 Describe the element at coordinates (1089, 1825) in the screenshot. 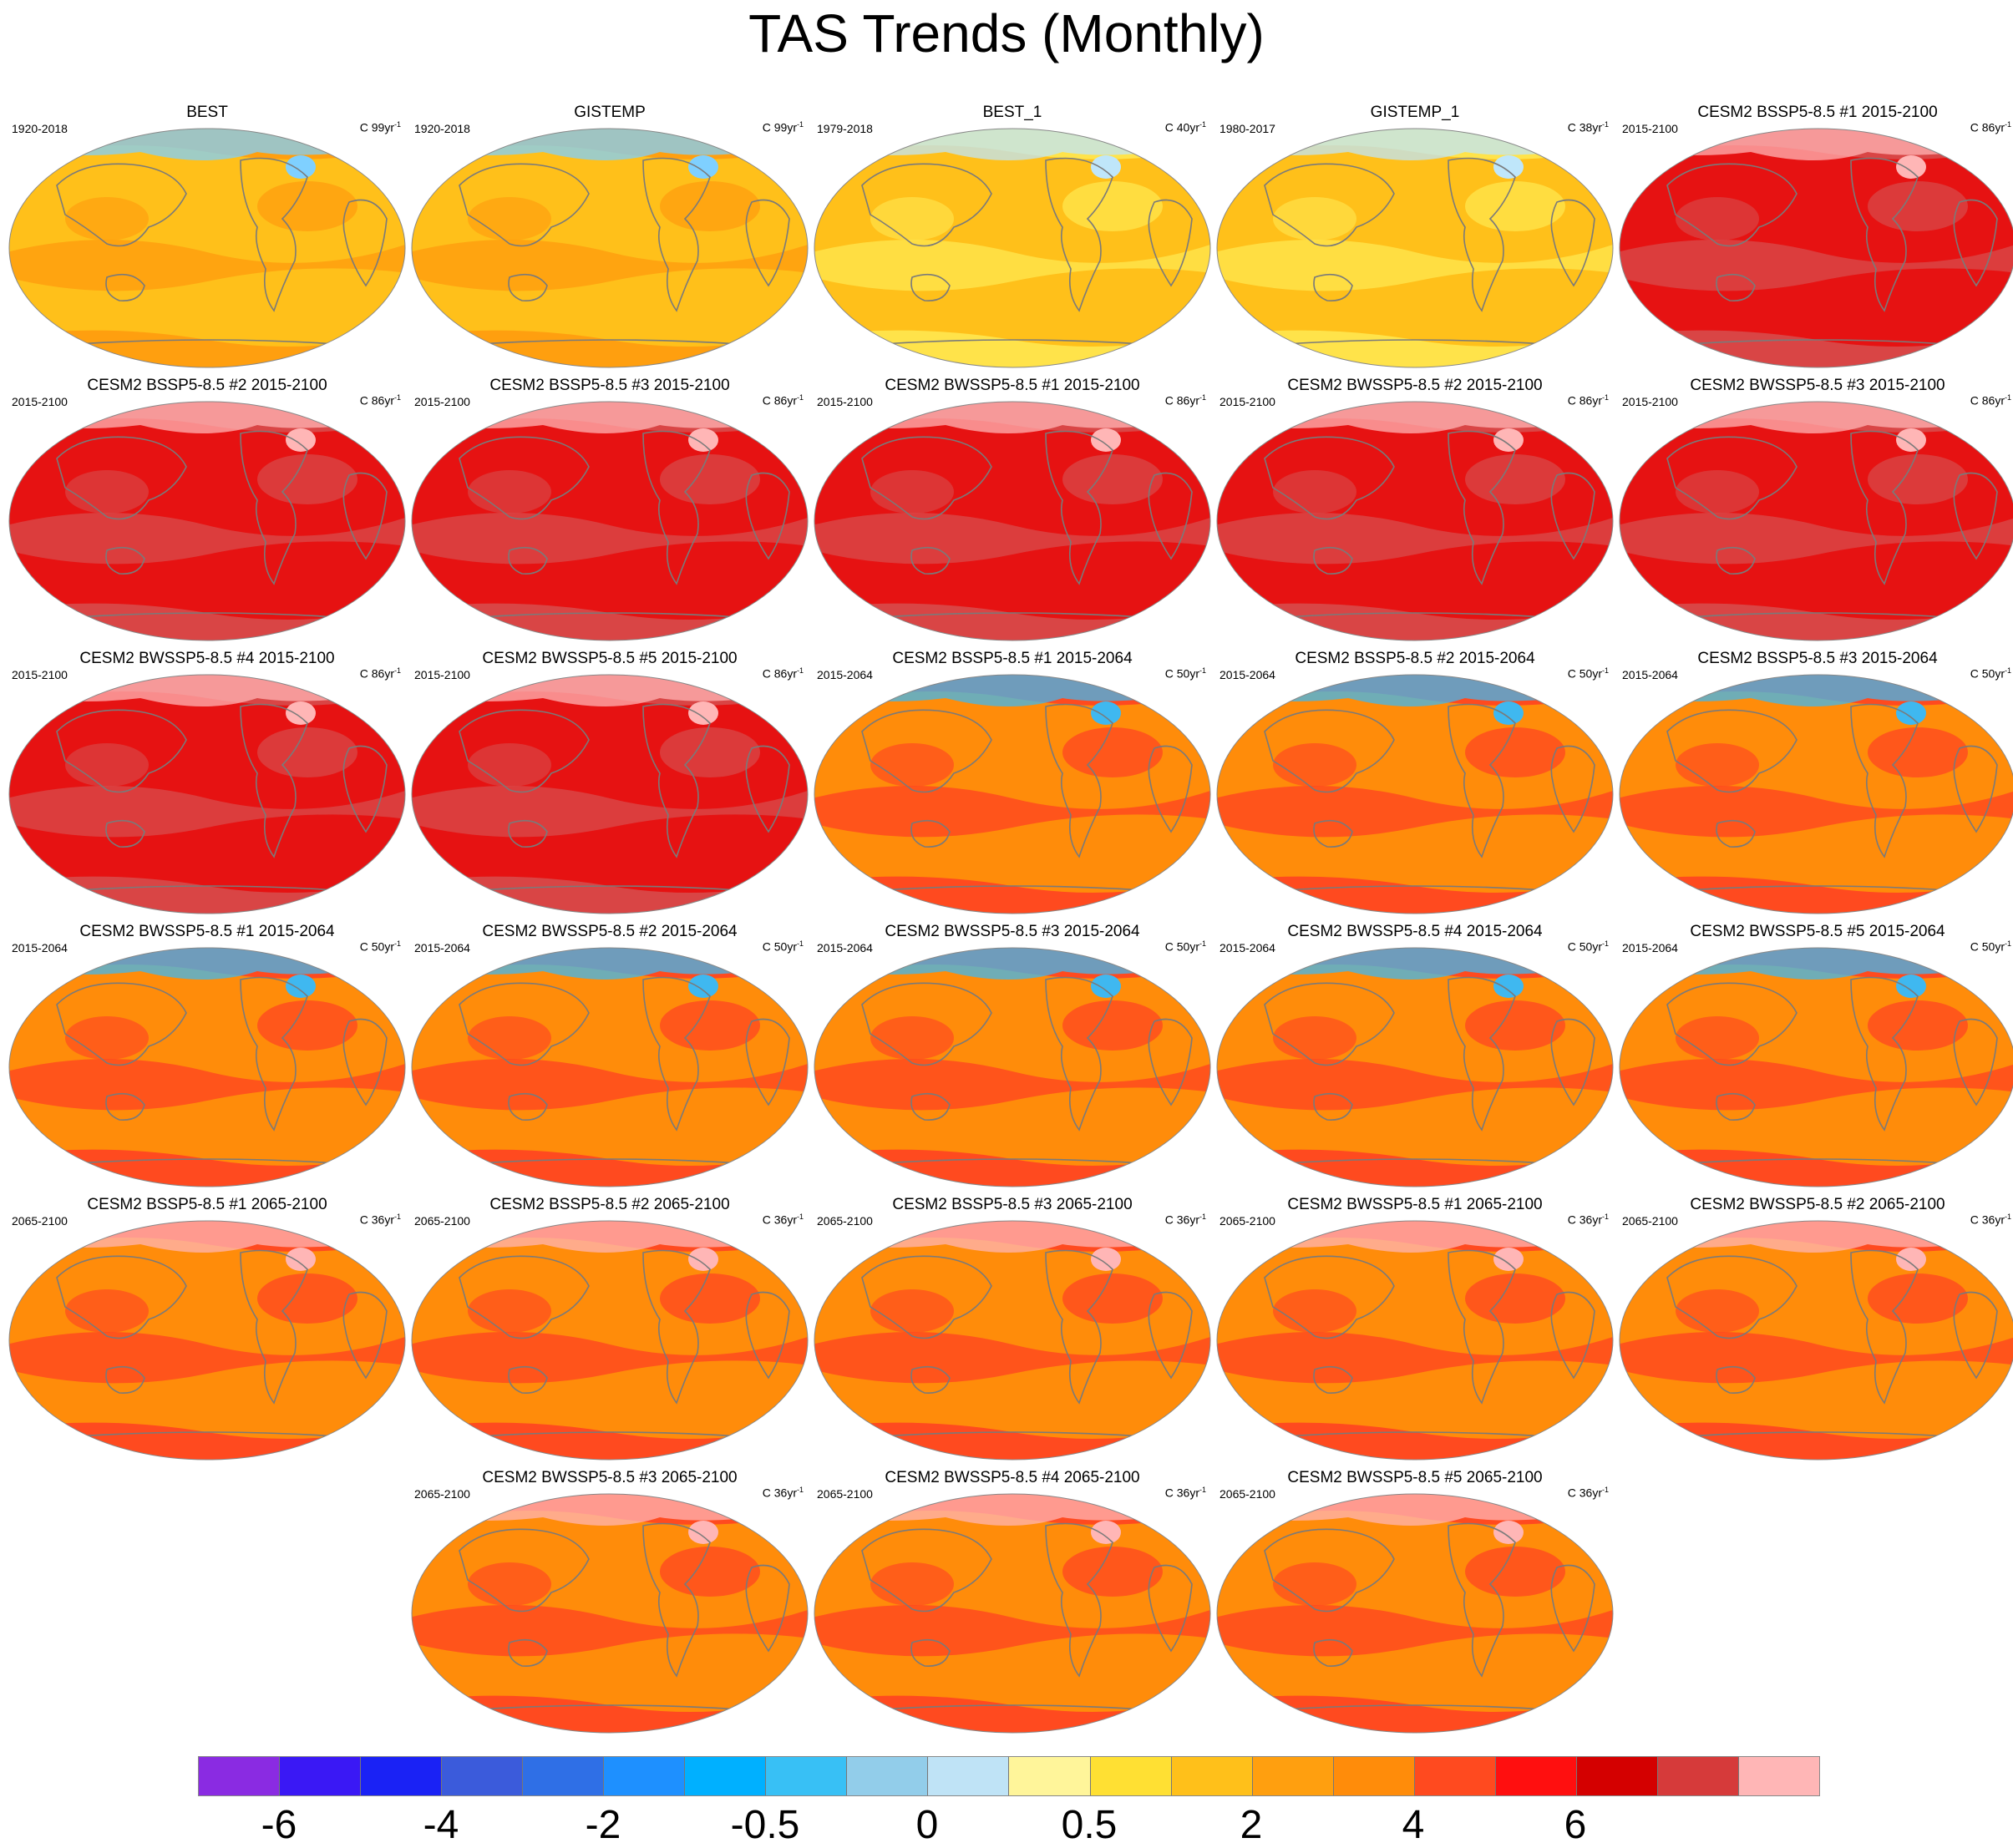

I see `colorbar-tick-label: 0.5` at that location.